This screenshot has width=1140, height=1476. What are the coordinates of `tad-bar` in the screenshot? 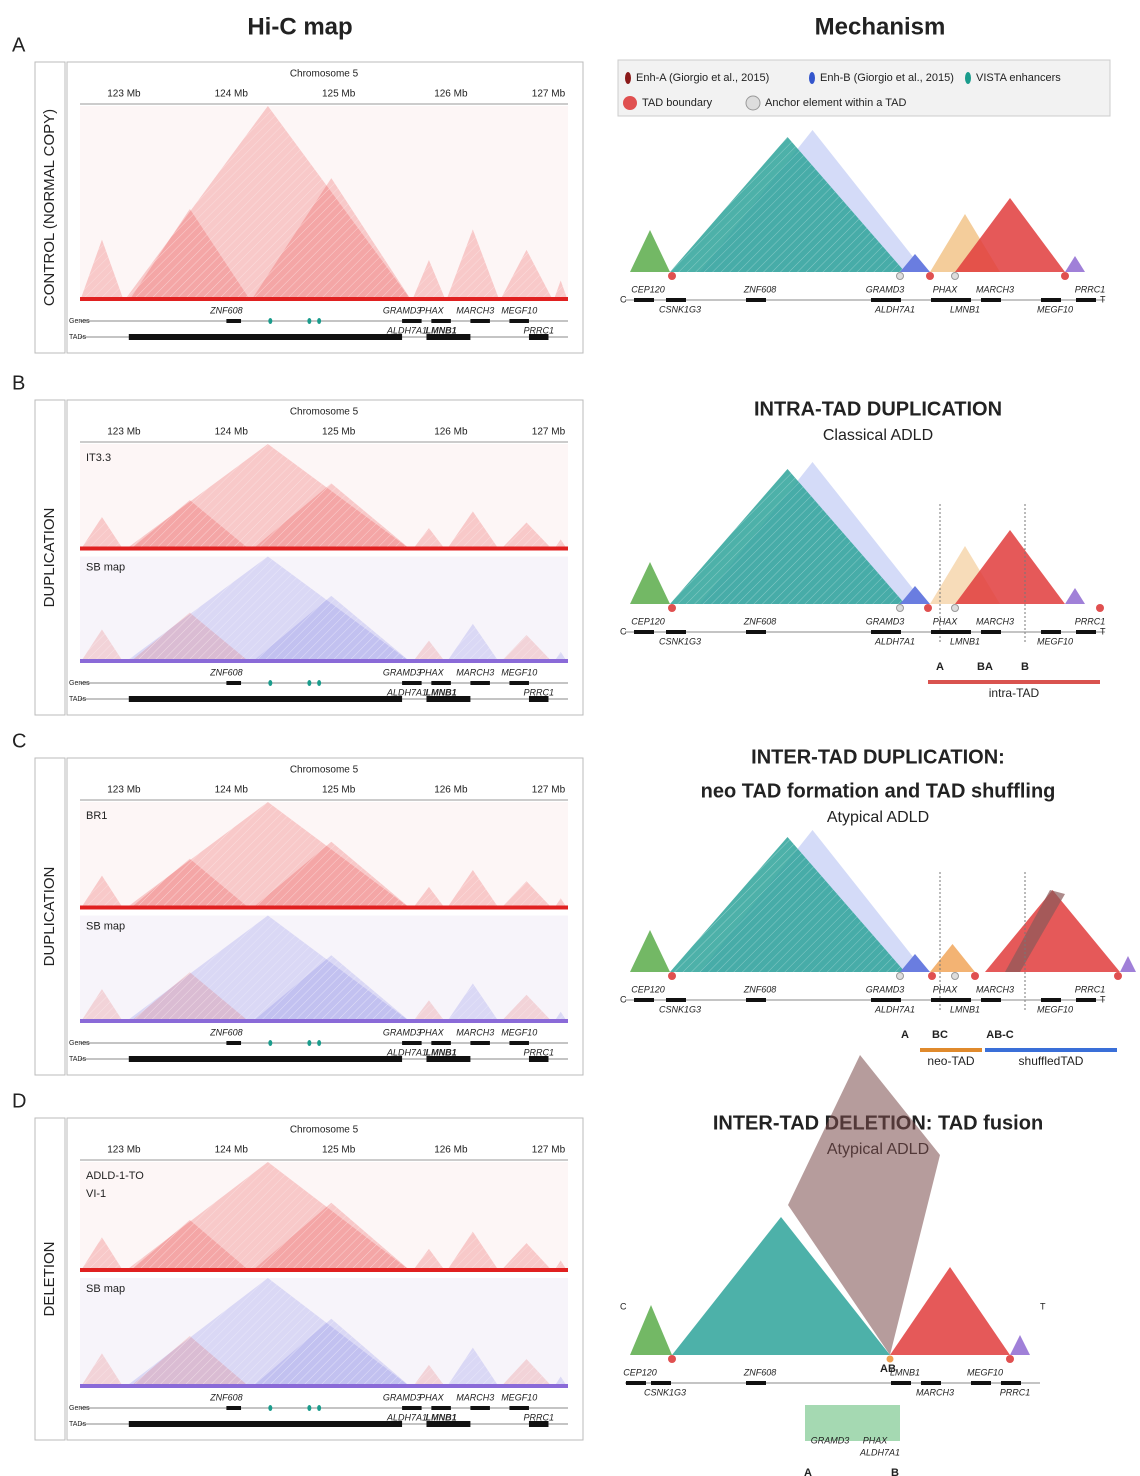 It's located at (448, 1059).